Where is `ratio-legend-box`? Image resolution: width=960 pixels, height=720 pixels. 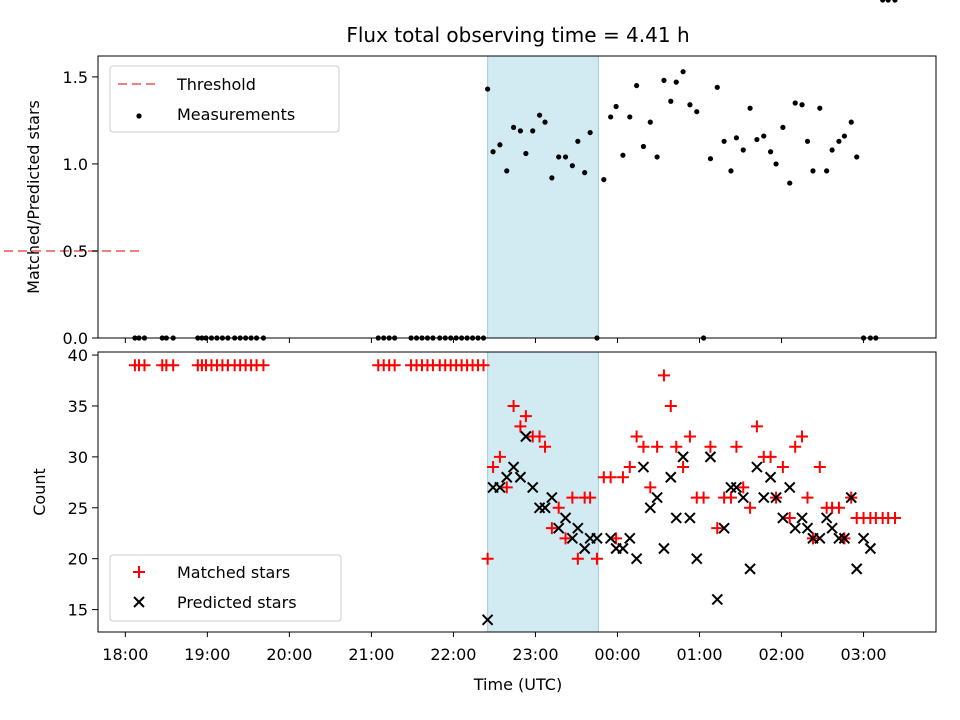
ratio-legend-box is located at coordinates (224, 99).